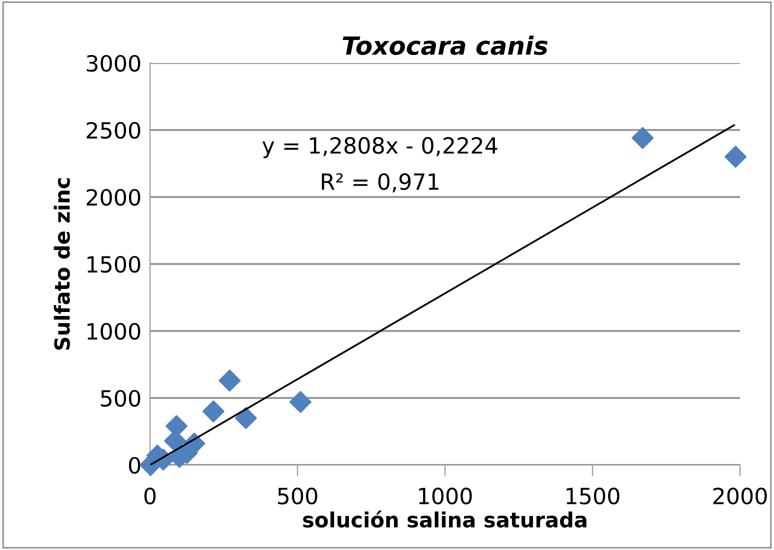 This screenshot has width=774, height=550. I want to click on y-tick-label: 0, so click(134, 465).